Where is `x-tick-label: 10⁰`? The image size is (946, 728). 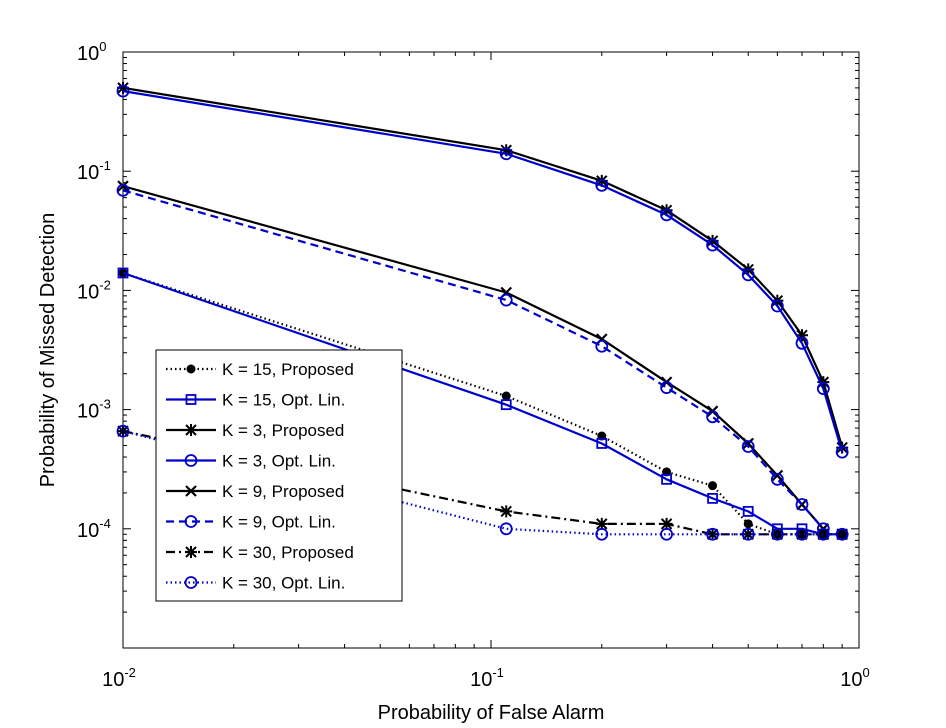 x-tick-label: 10⁰ is located at coordinates (854, 678).